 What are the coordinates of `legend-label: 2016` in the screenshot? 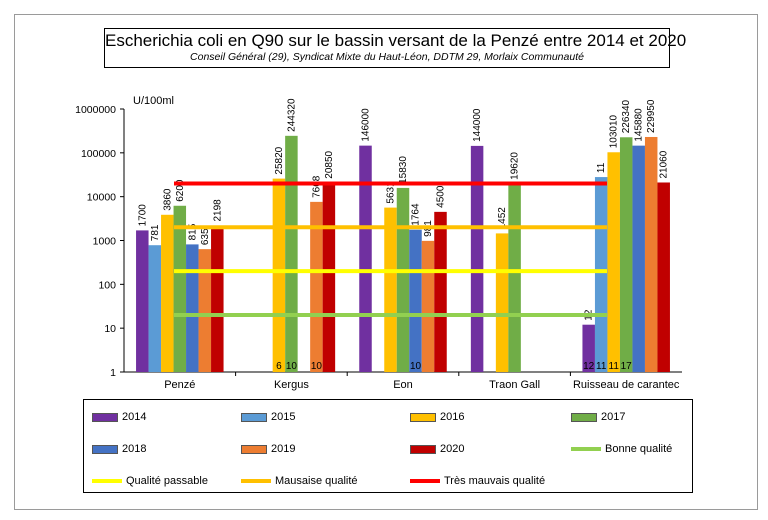 It's located at (452, 417).